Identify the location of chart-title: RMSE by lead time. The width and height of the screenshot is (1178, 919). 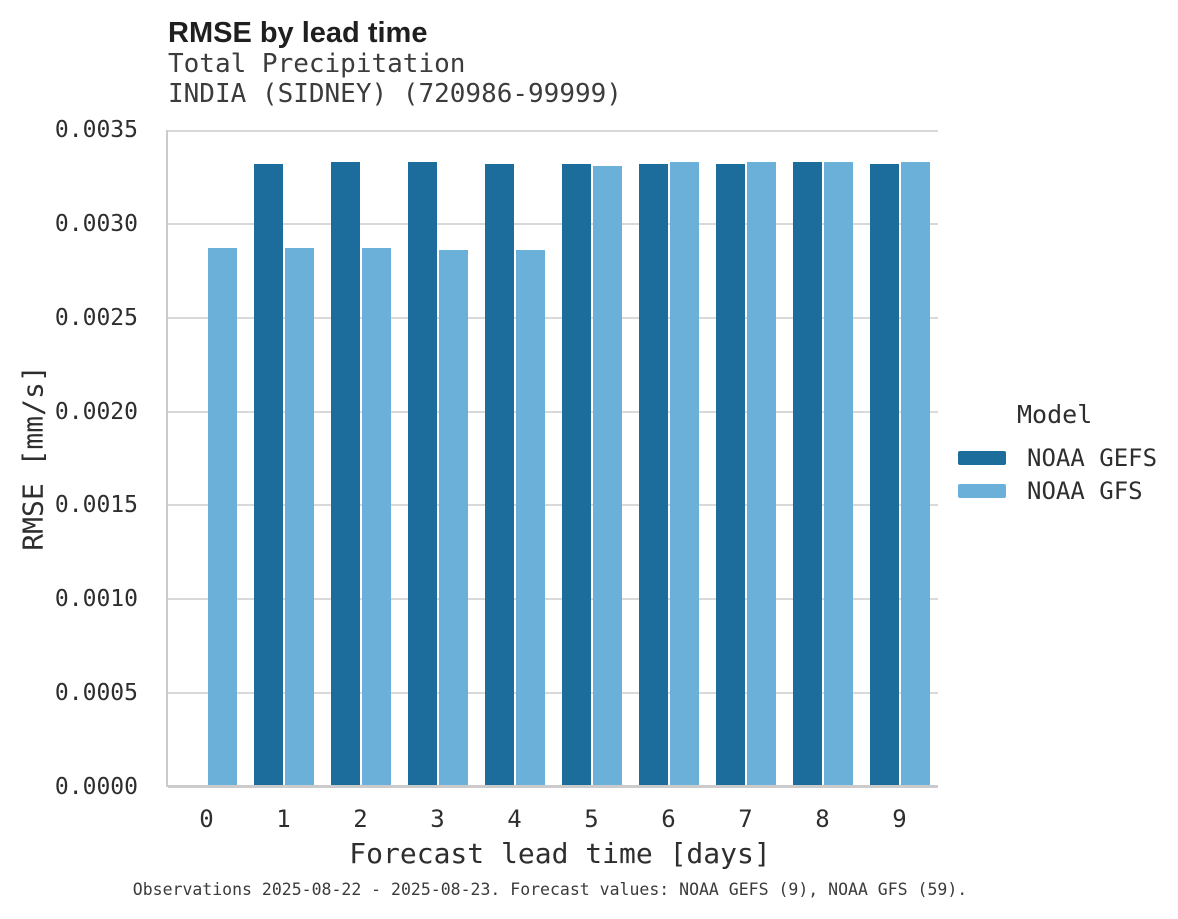
(298, 33).